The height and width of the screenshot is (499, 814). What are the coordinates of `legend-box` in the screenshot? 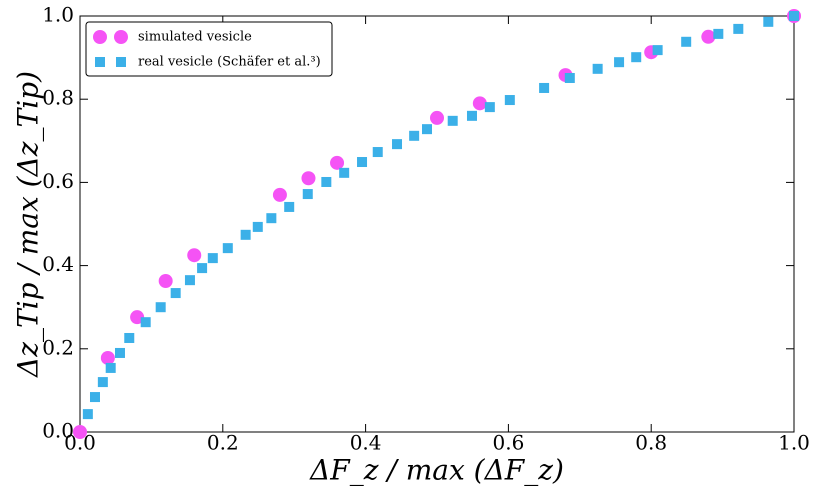 It's located at (209, 49).